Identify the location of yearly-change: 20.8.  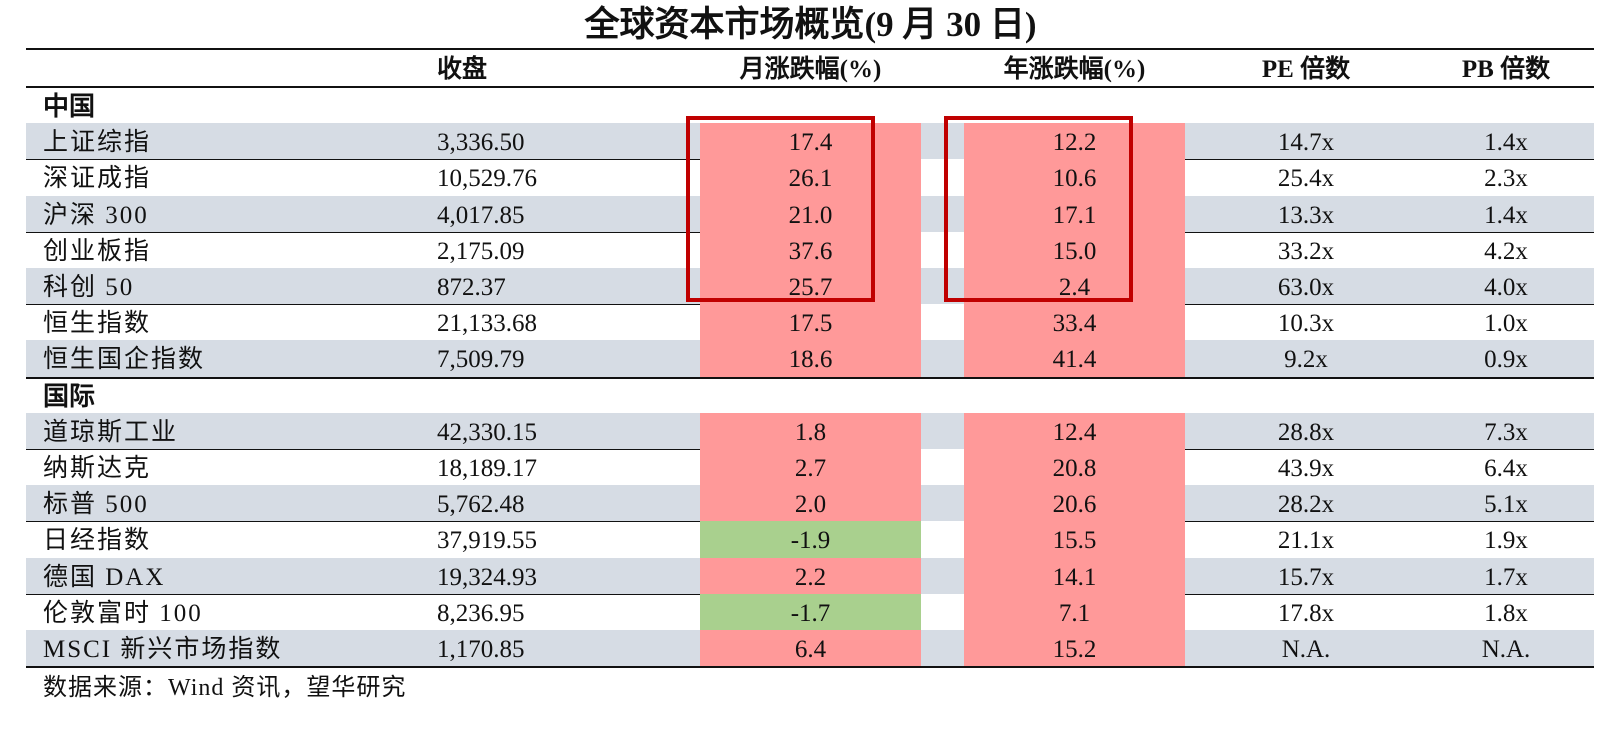
(1074, 467).